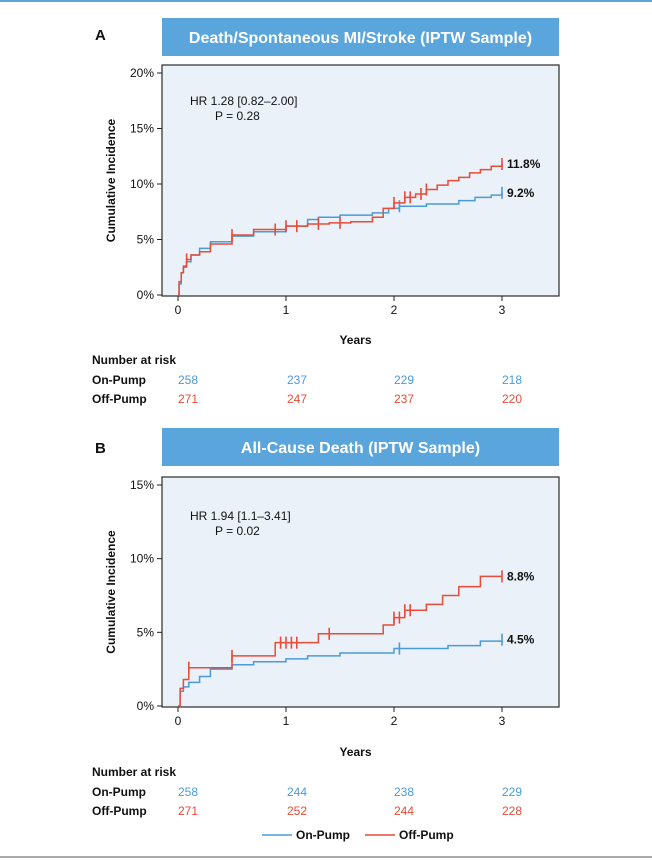  Describe the element at coordinates (521, 640) in the screenshot. I see `on-pump-end-label: 4.5%` at that location.